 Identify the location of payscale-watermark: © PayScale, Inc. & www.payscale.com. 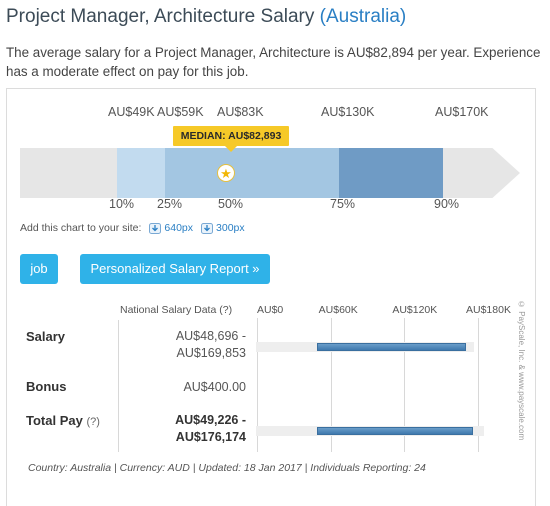
(521, 370).